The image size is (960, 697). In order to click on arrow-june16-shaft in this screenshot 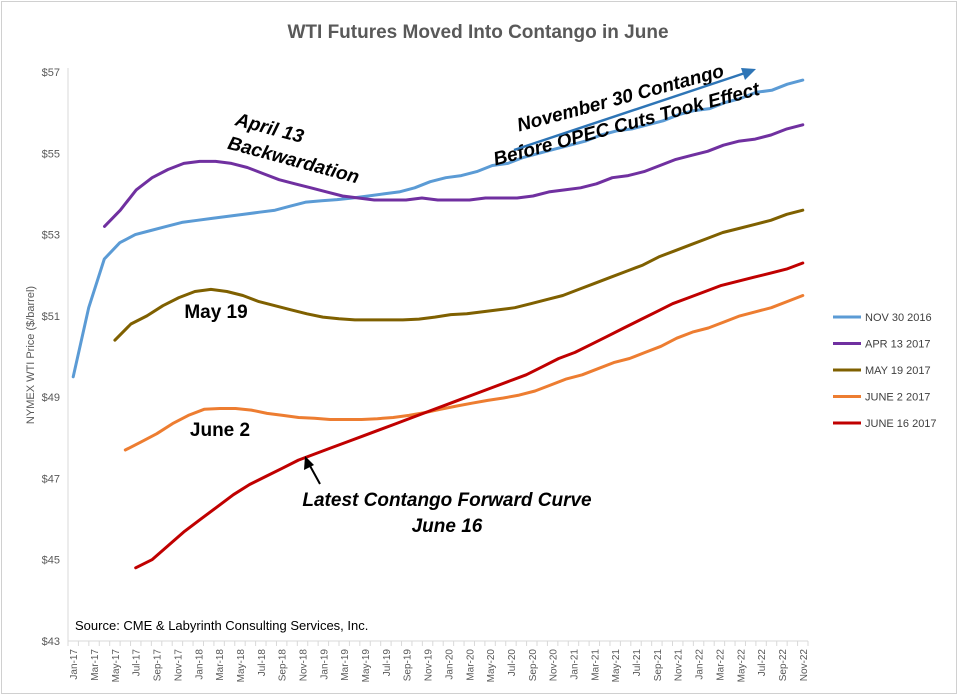, I will do `click(314, 474)`.